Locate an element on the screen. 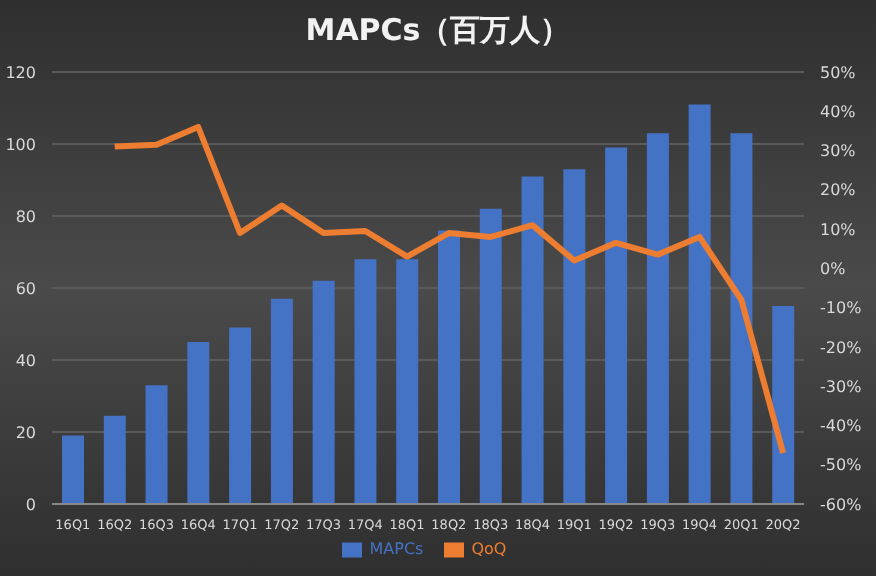 This screenshot has height=576, width=876. y-tick-label: 60 is located at coordinates (25, 288).